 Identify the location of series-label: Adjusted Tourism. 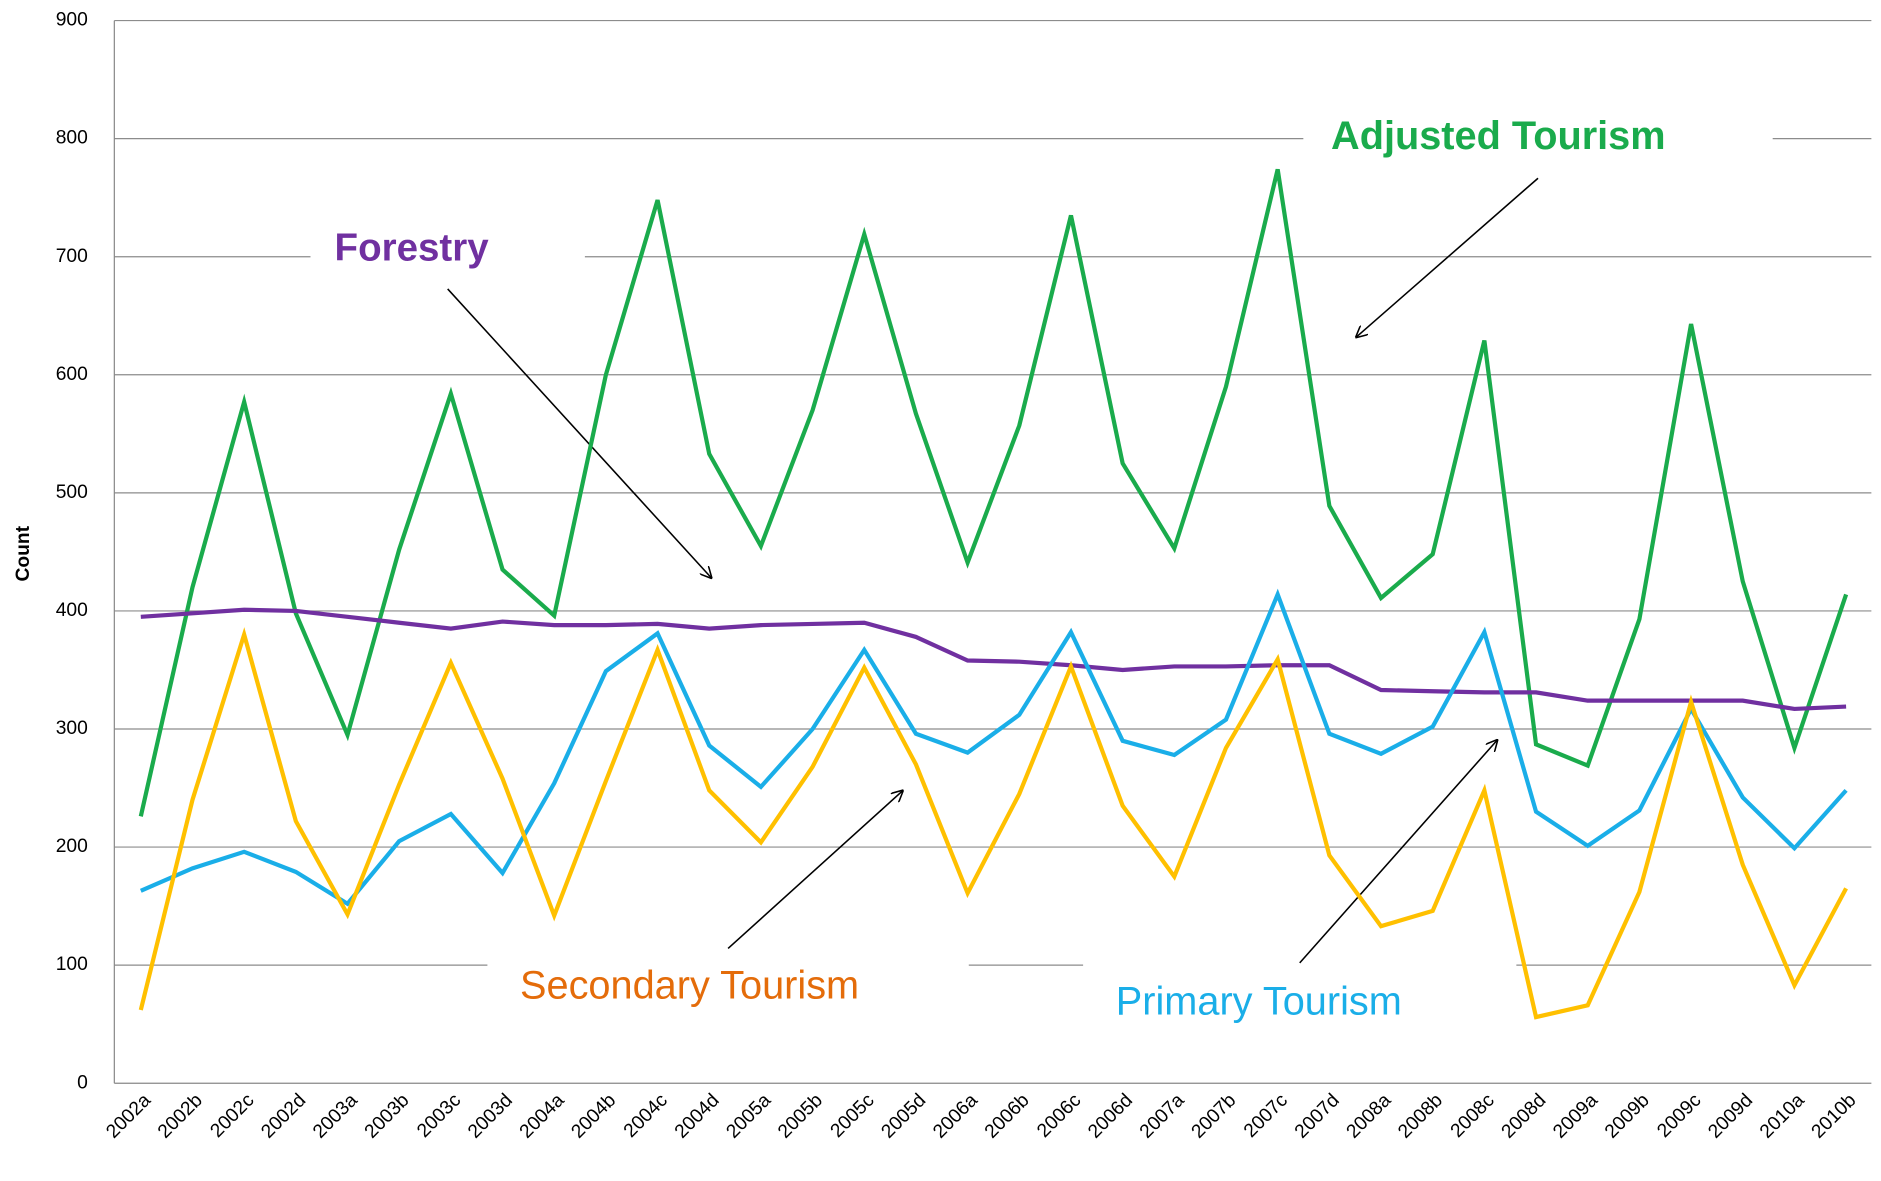
(1498, 136).